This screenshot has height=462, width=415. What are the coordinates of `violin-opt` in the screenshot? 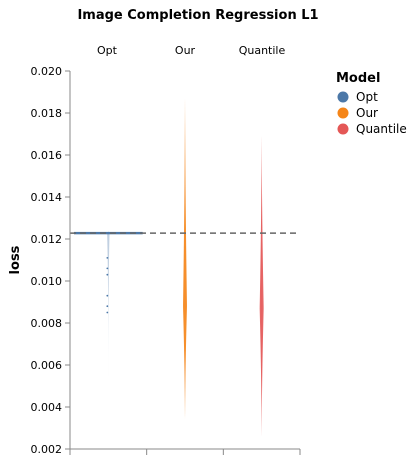 It's located at (108, 316).